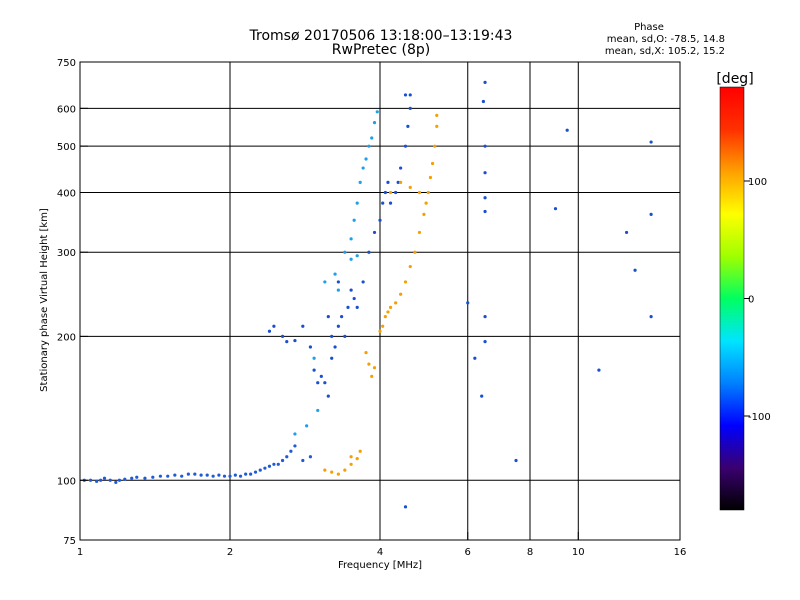 The image size is (800, 600). I want to click on y-tick-label: 100, so click(66, 481).